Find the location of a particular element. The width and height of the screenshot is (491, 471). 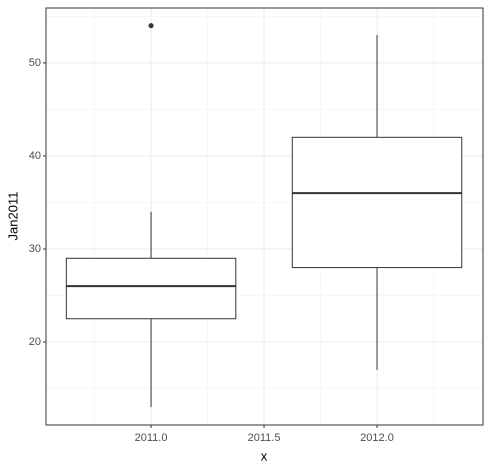

y-tick-label: 40 is located at coordinates (35, 156).